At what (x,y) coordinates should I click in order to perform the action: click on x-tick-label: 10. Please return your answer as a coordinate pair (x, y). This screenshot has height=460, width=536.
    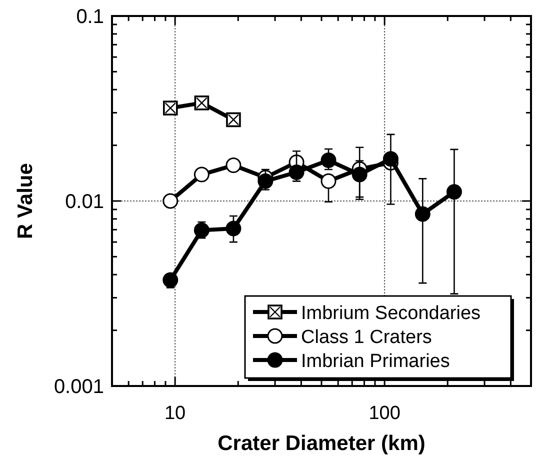
    Looking at the image, I should click on (175, 413).